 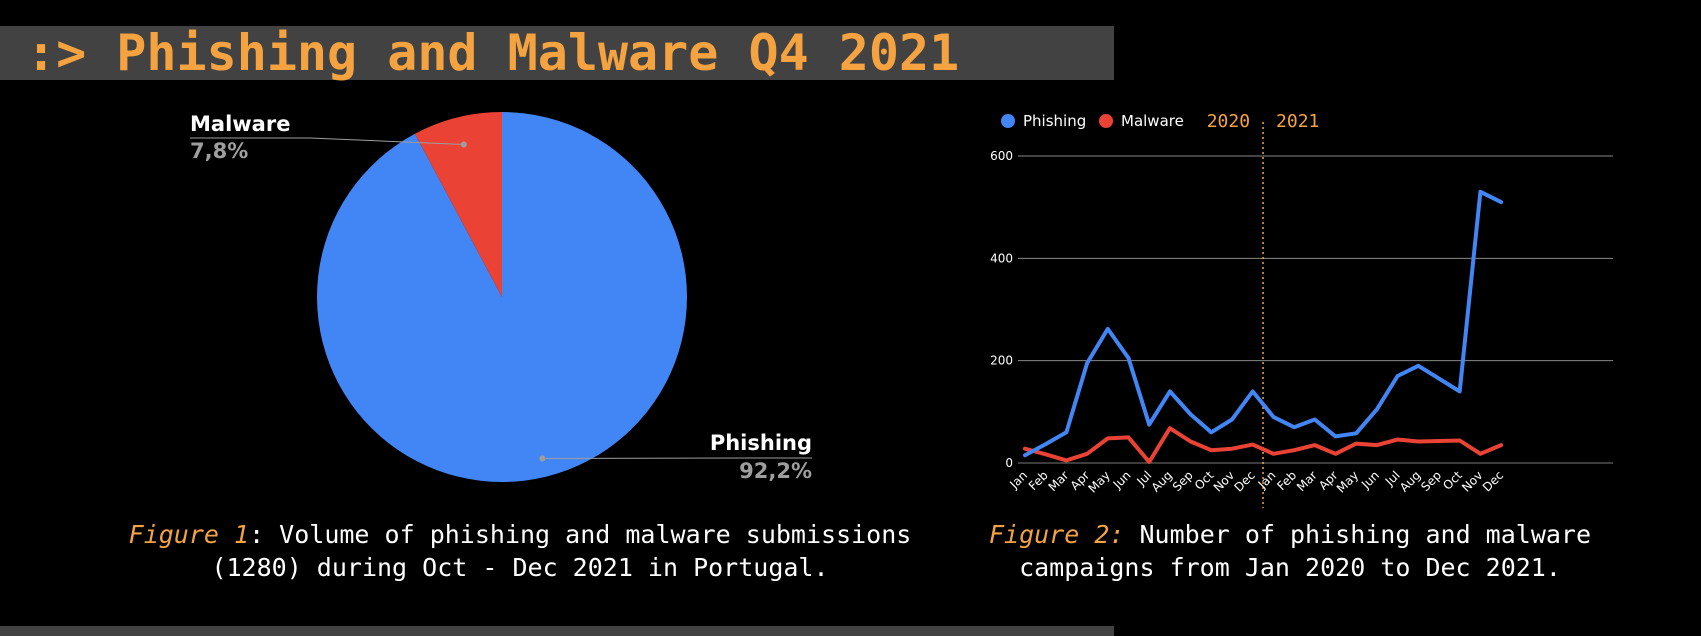 I want to click on legend-label-malware: Malware, so click(x=1152, y=121).